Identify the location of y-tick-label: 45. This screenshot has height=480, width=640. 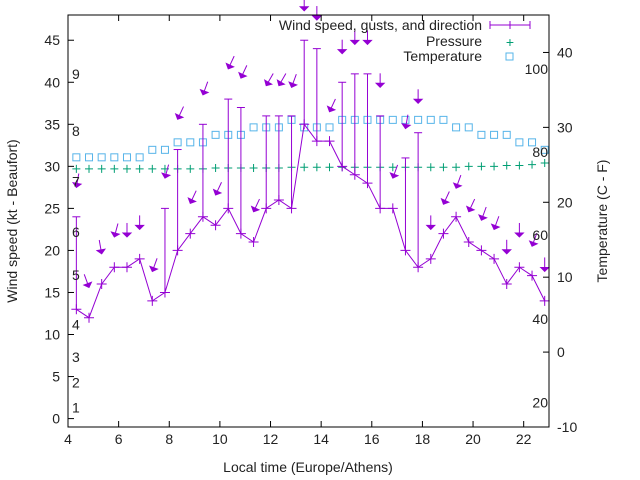
(52, 40).